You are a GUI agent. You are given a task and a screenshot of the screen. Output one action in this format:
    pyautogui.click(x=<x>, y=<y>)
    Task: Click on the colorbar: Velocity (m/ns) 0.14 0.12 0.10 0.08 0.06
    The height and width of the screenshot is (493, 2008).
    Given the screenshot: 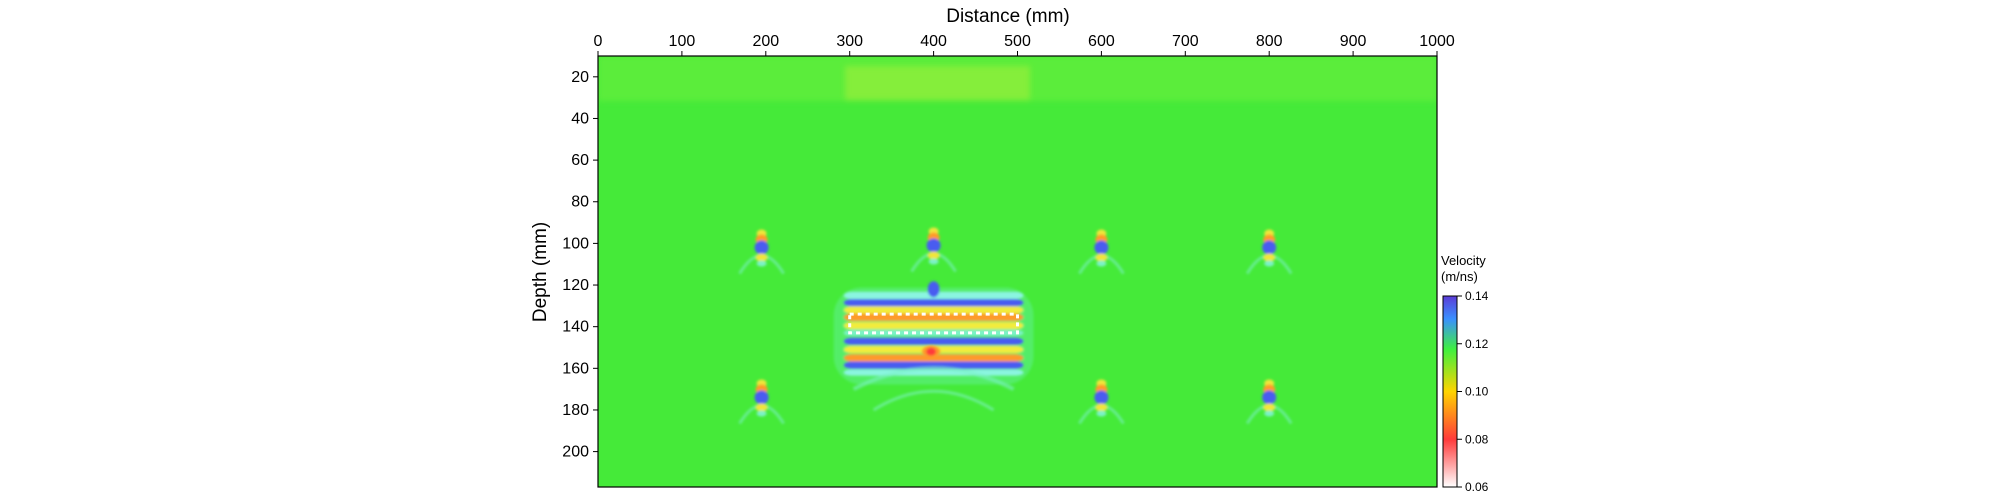 What is the action you would take?
    pyautogui.click(x=1465, y=373)
    